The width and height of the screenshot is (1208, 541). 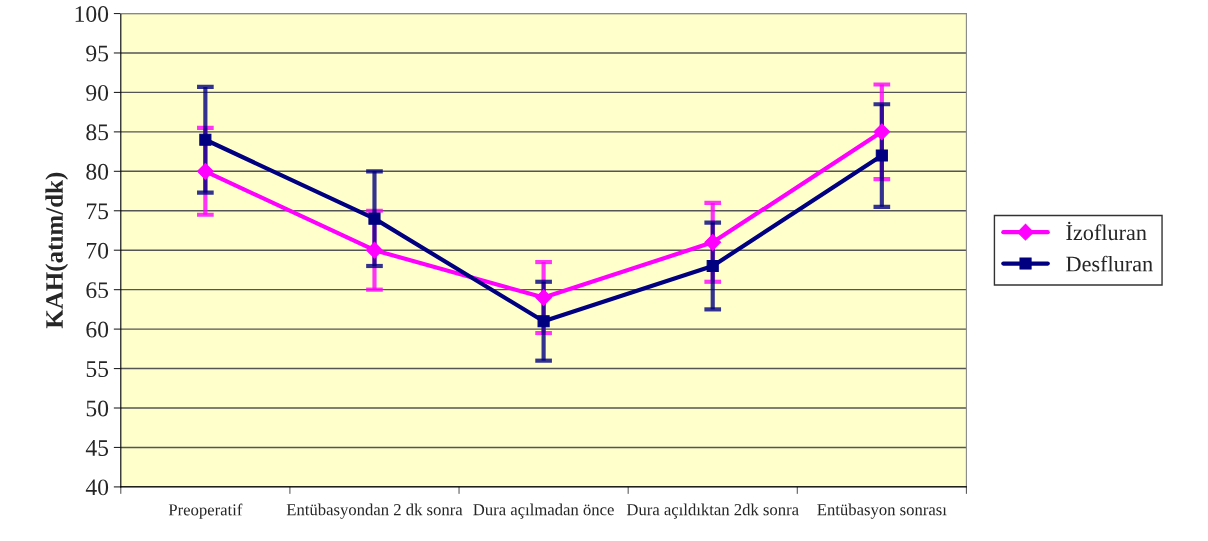 I want to click on x-tick-label: Preoperatif, so click(x=205, y=511).